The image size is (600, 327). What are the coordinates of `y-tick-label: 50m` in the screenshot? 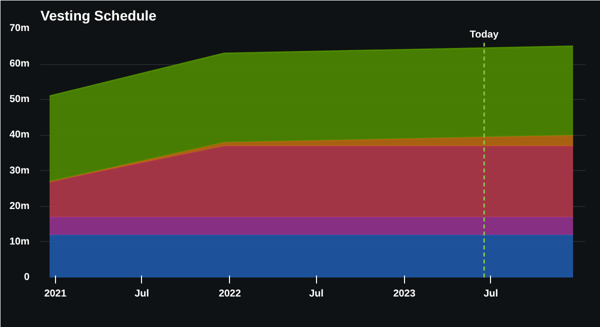 It's located at (19, 100).